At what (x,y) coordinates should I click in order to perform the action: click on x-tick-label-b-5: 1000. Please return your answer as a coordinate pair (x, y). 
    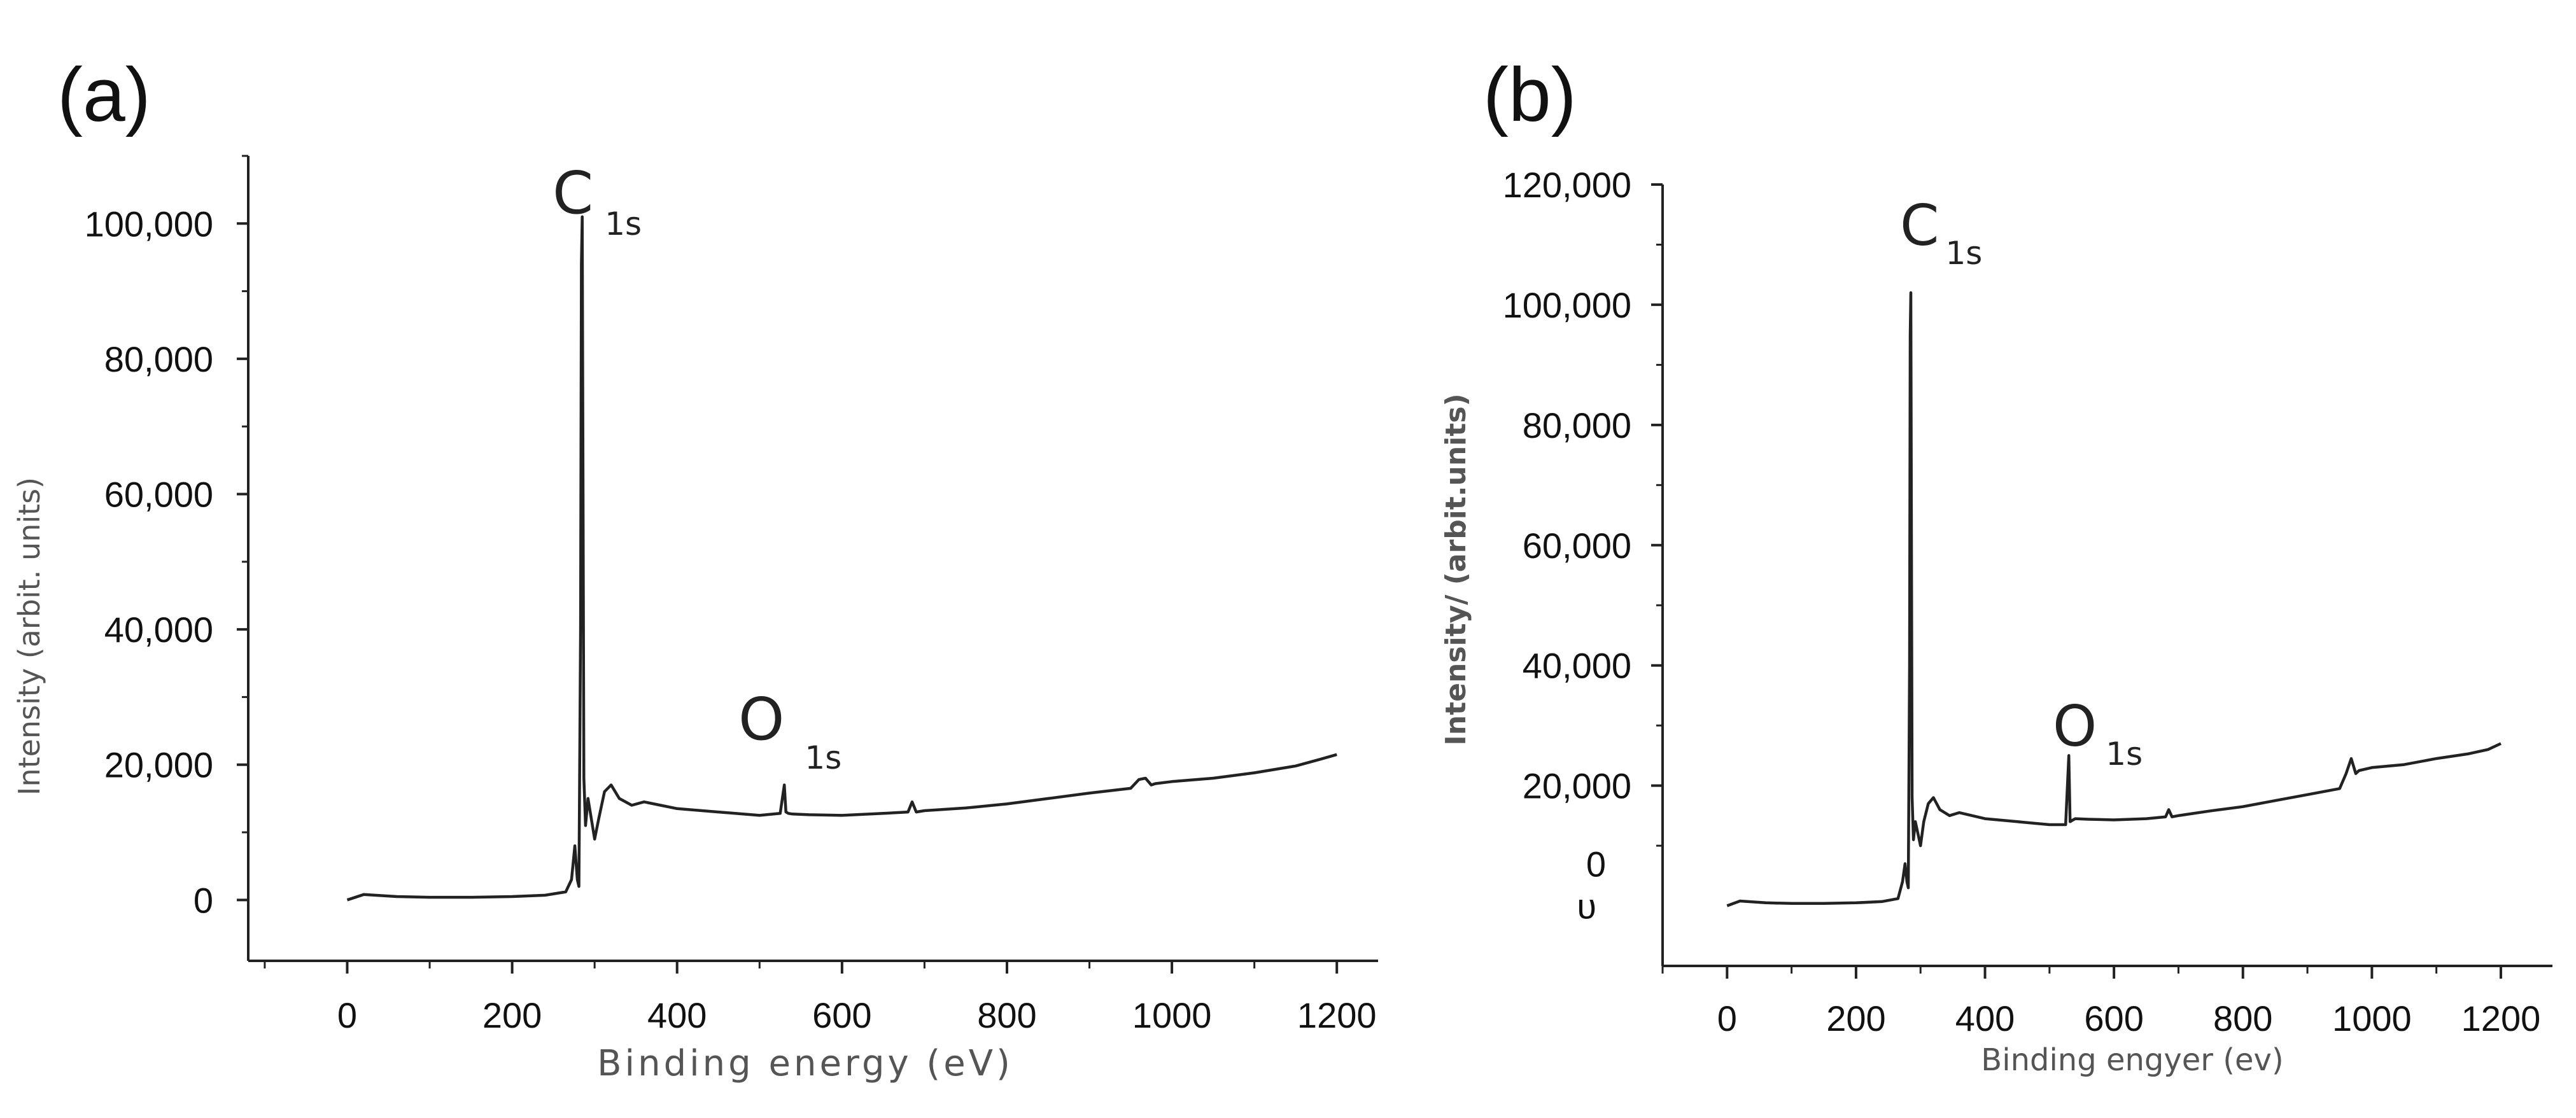
    Looking at the image, I should click on (2372, 1018).